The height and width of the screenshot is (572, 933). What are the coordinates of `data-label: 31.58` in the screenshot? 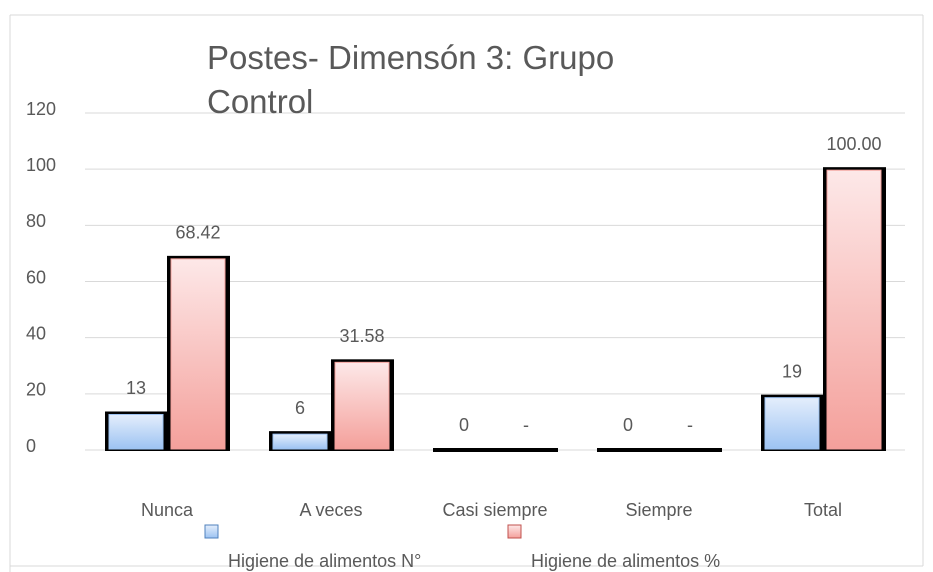 It's located at (361, 336).